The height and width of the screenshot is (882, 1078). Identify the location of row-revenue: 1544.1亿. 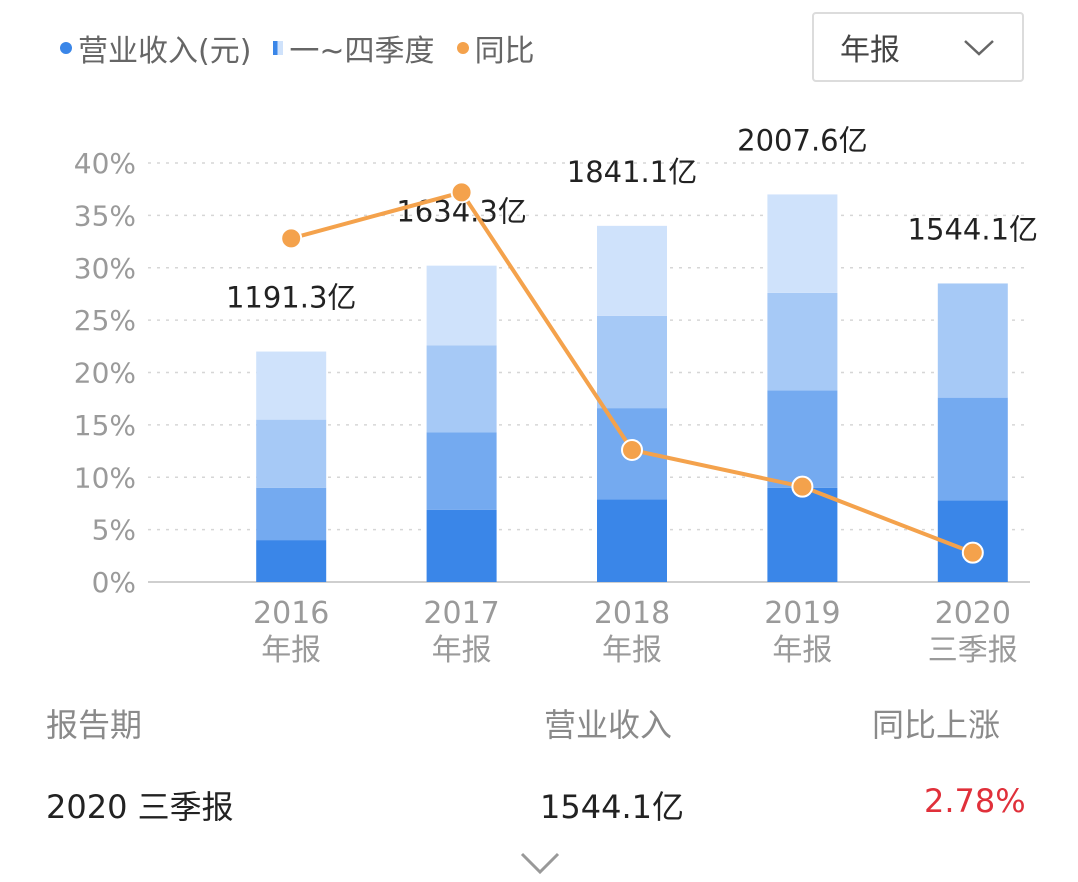
(612, 807).